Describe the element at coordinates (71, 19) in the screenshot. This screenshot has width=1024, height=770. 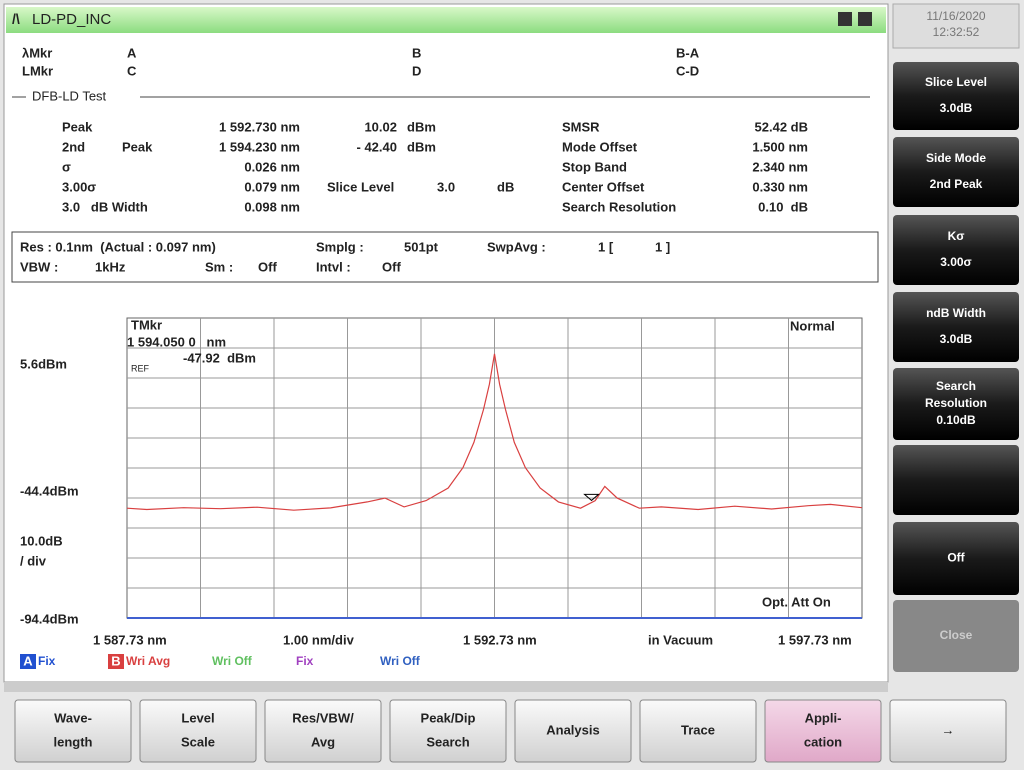
I see `window-title: LD-PD_INC` at that location.